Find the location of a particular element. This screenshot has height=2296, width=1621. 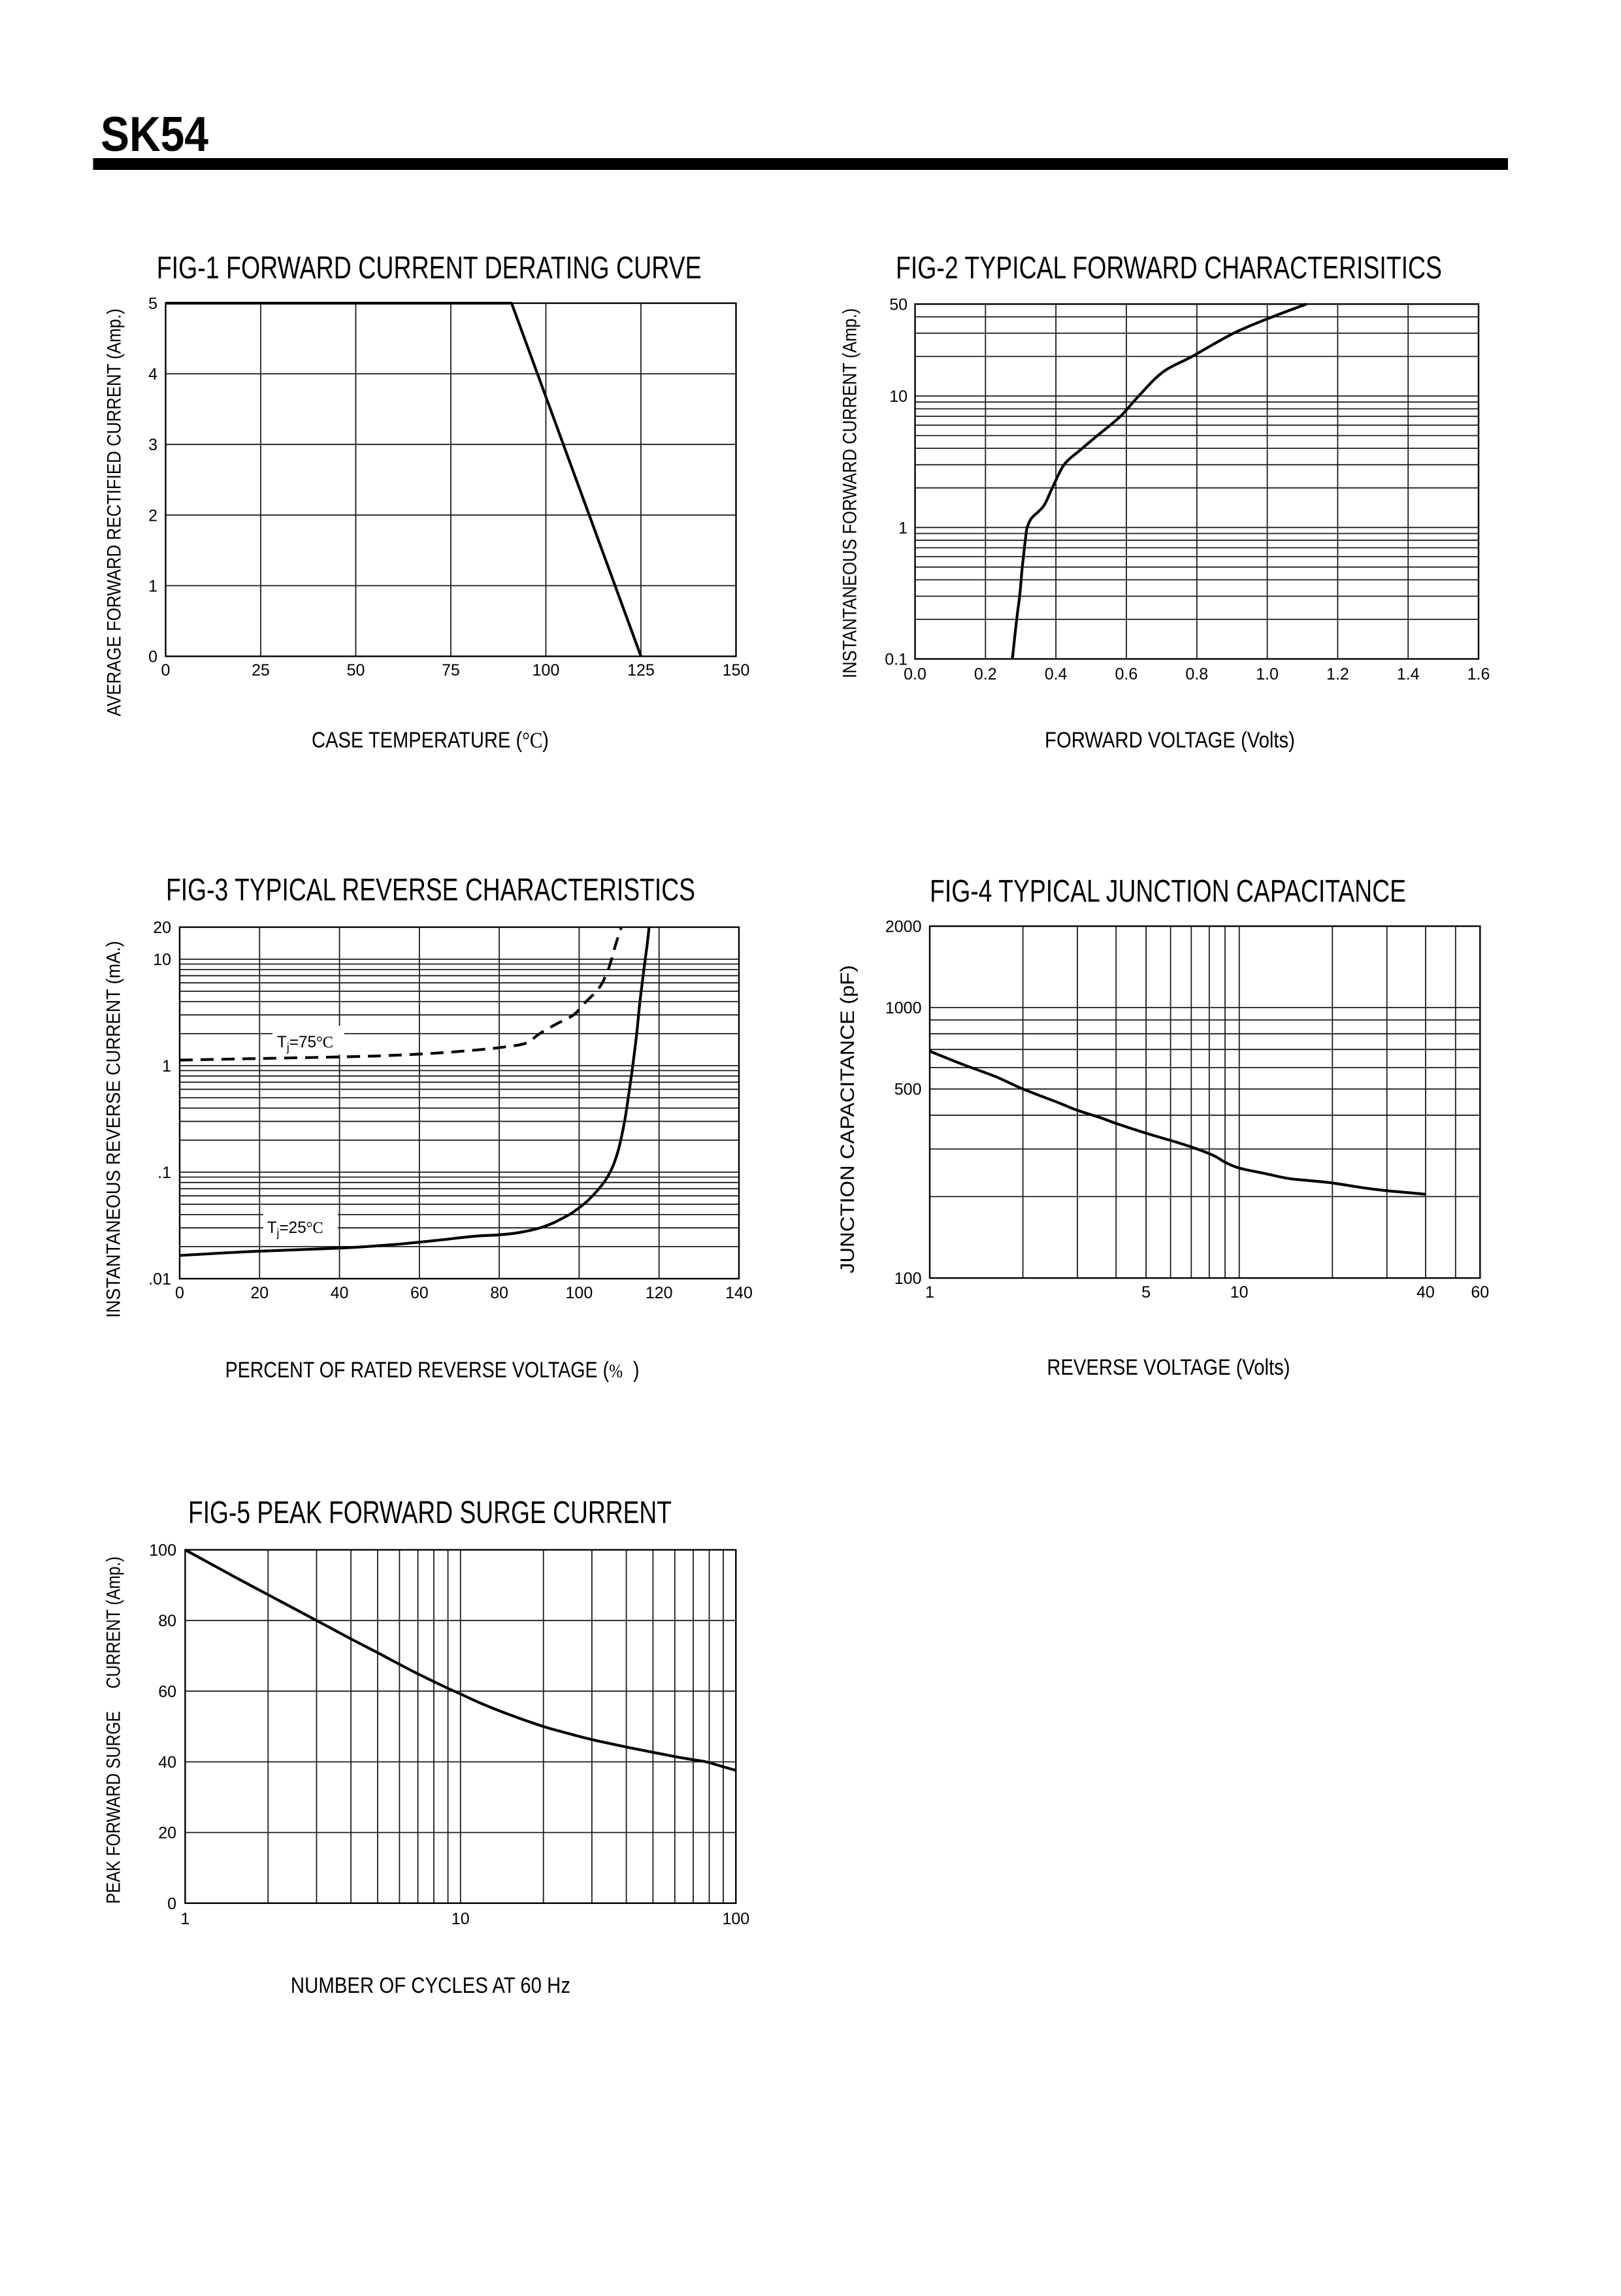

svg-text: 120 is located at coordinates (659, 1293).